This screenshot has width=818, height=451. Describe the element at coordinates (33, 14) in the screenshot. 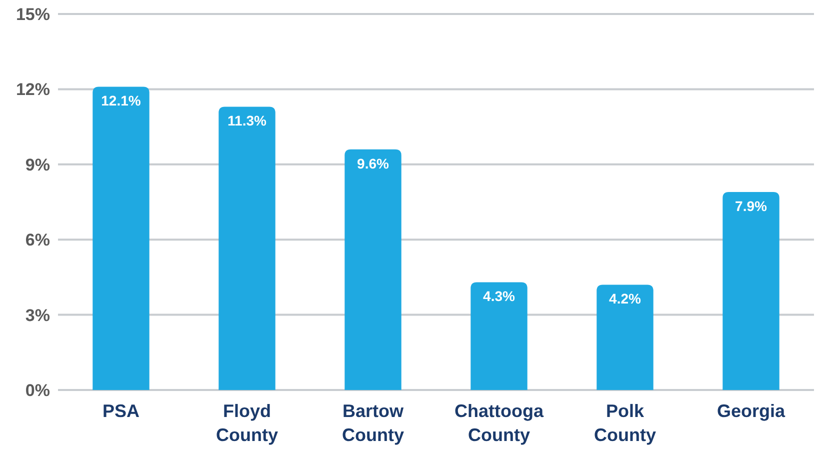

I see `y-tick-label: 15%` at that location.